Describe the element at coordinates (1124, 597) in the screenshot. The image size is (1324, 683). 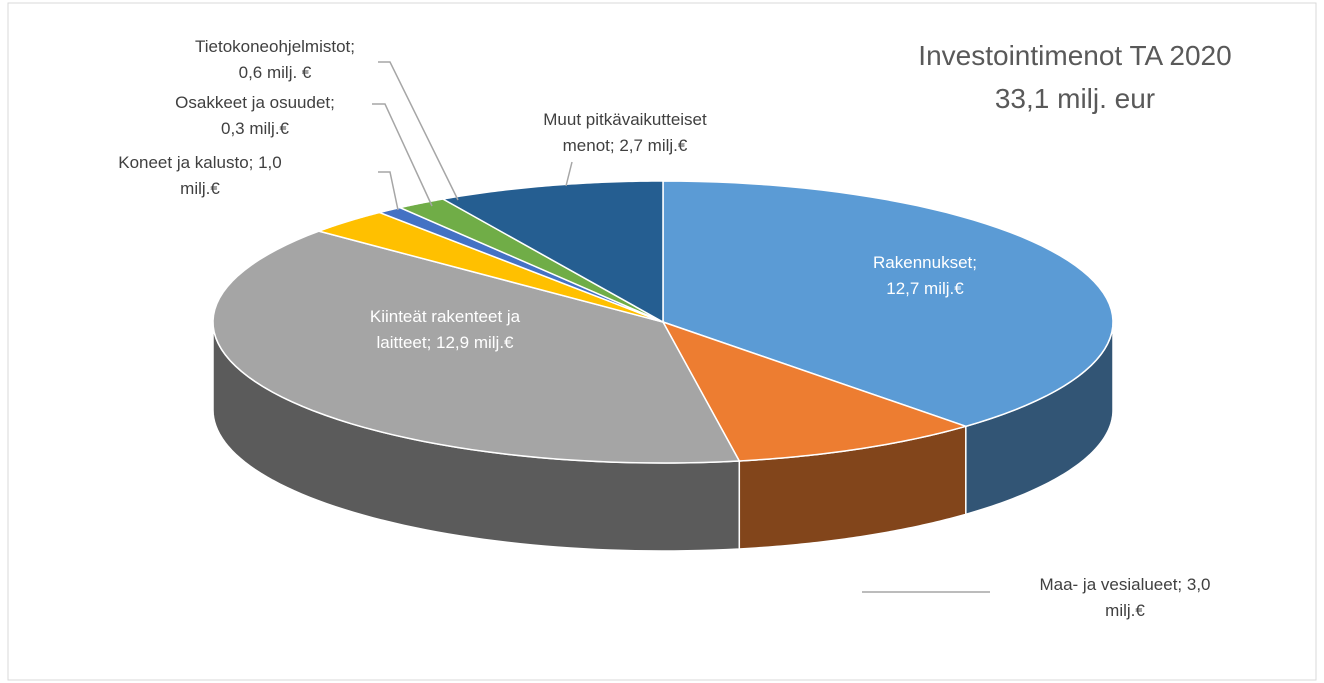
I see `data-label: Maa- ja vesialueet; 3,0 milj.€` at that location.